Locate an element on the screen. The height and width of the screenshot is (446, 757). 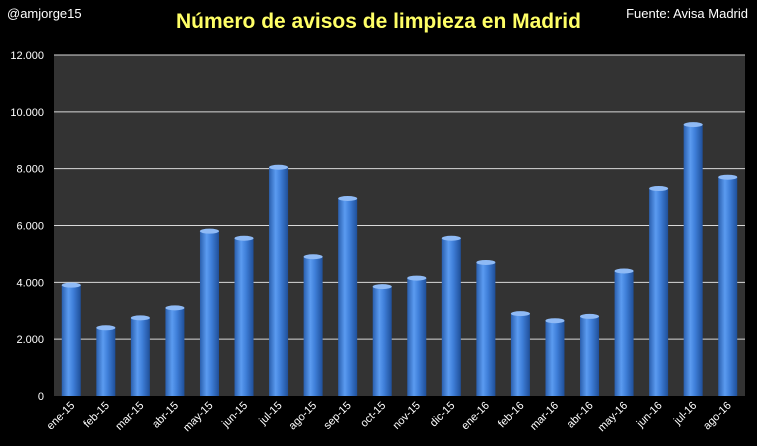
x-tick-label: ene-15 is located at coordinates (61, 416).